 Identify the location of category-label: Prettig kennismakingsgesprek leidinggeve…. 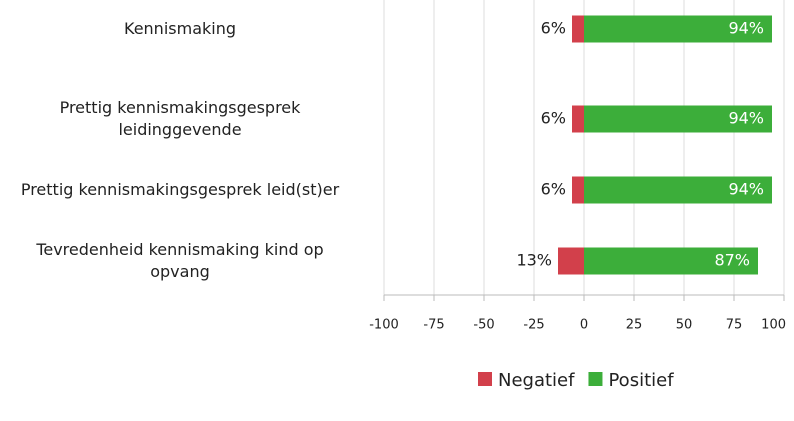
(180, 118).